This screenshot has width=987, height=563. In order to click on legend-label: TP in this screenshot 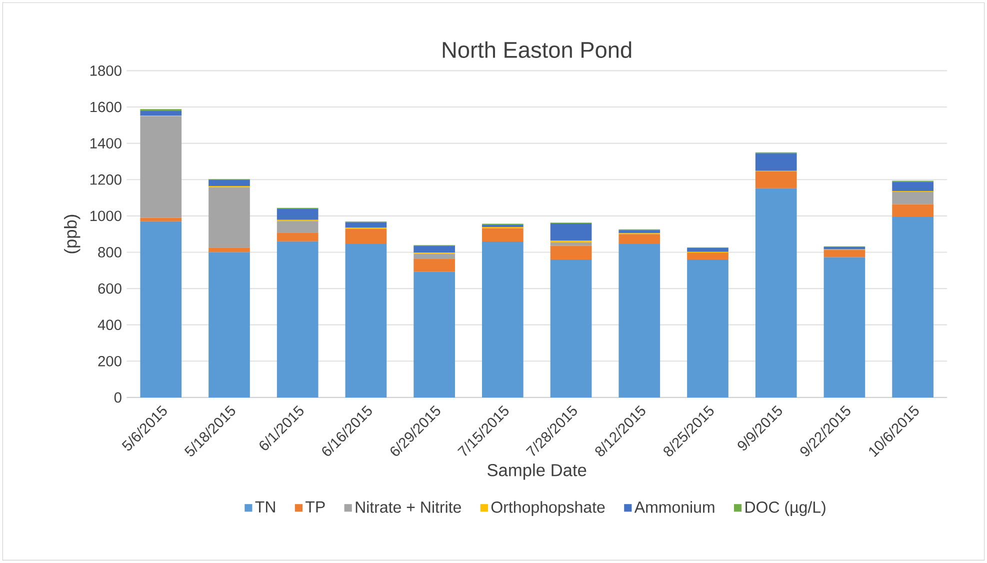, I will do `click(315, 506)`.